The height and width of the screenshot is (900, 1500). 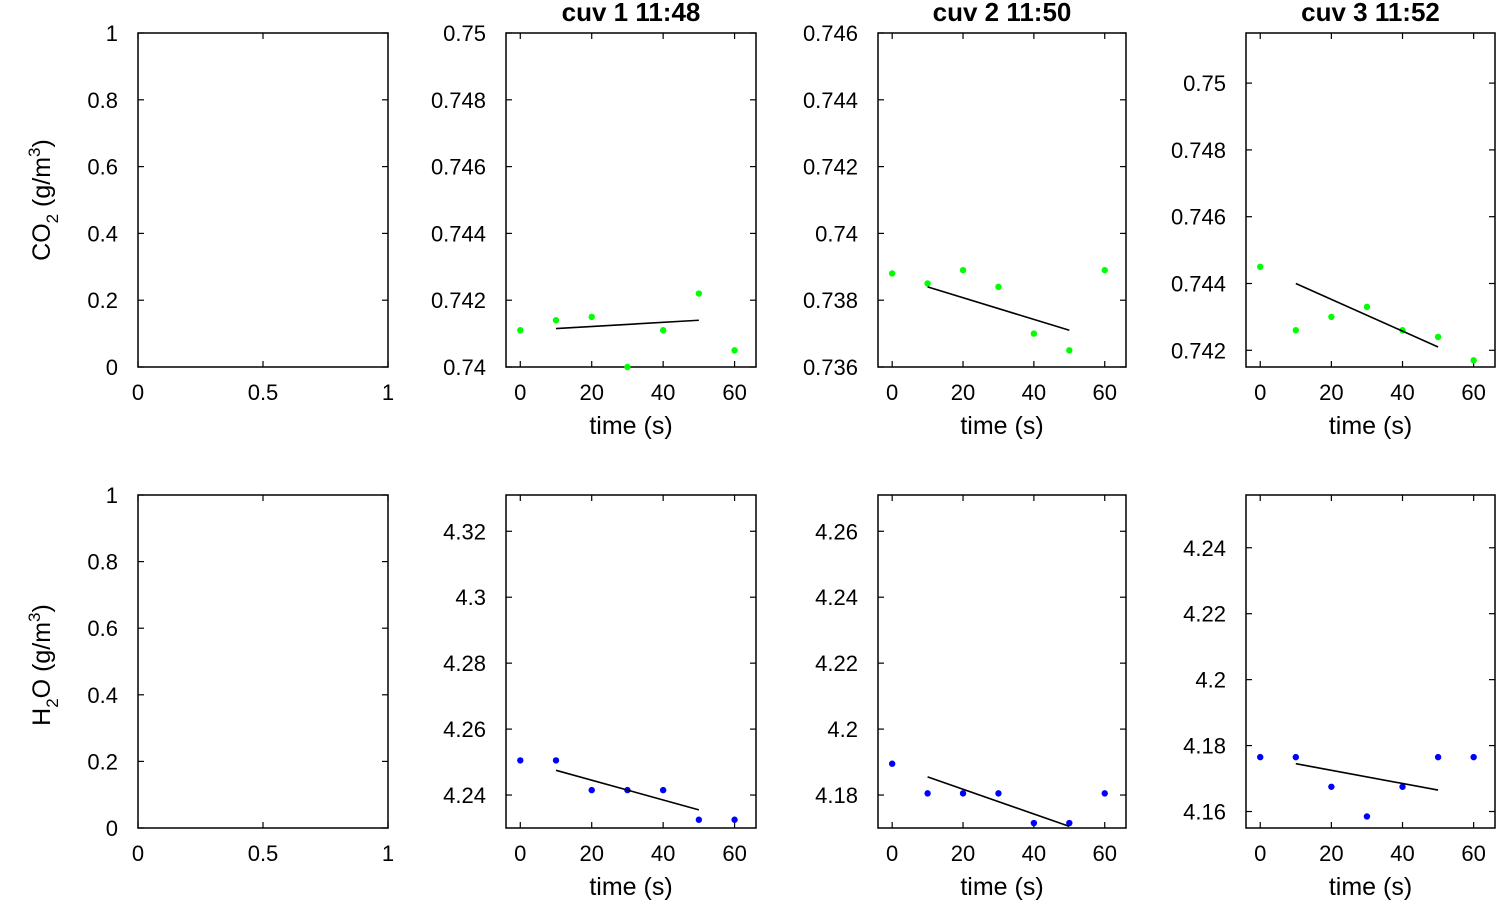 I want to click on y-tick-label: 4.2, so click(x=1210, y=680).